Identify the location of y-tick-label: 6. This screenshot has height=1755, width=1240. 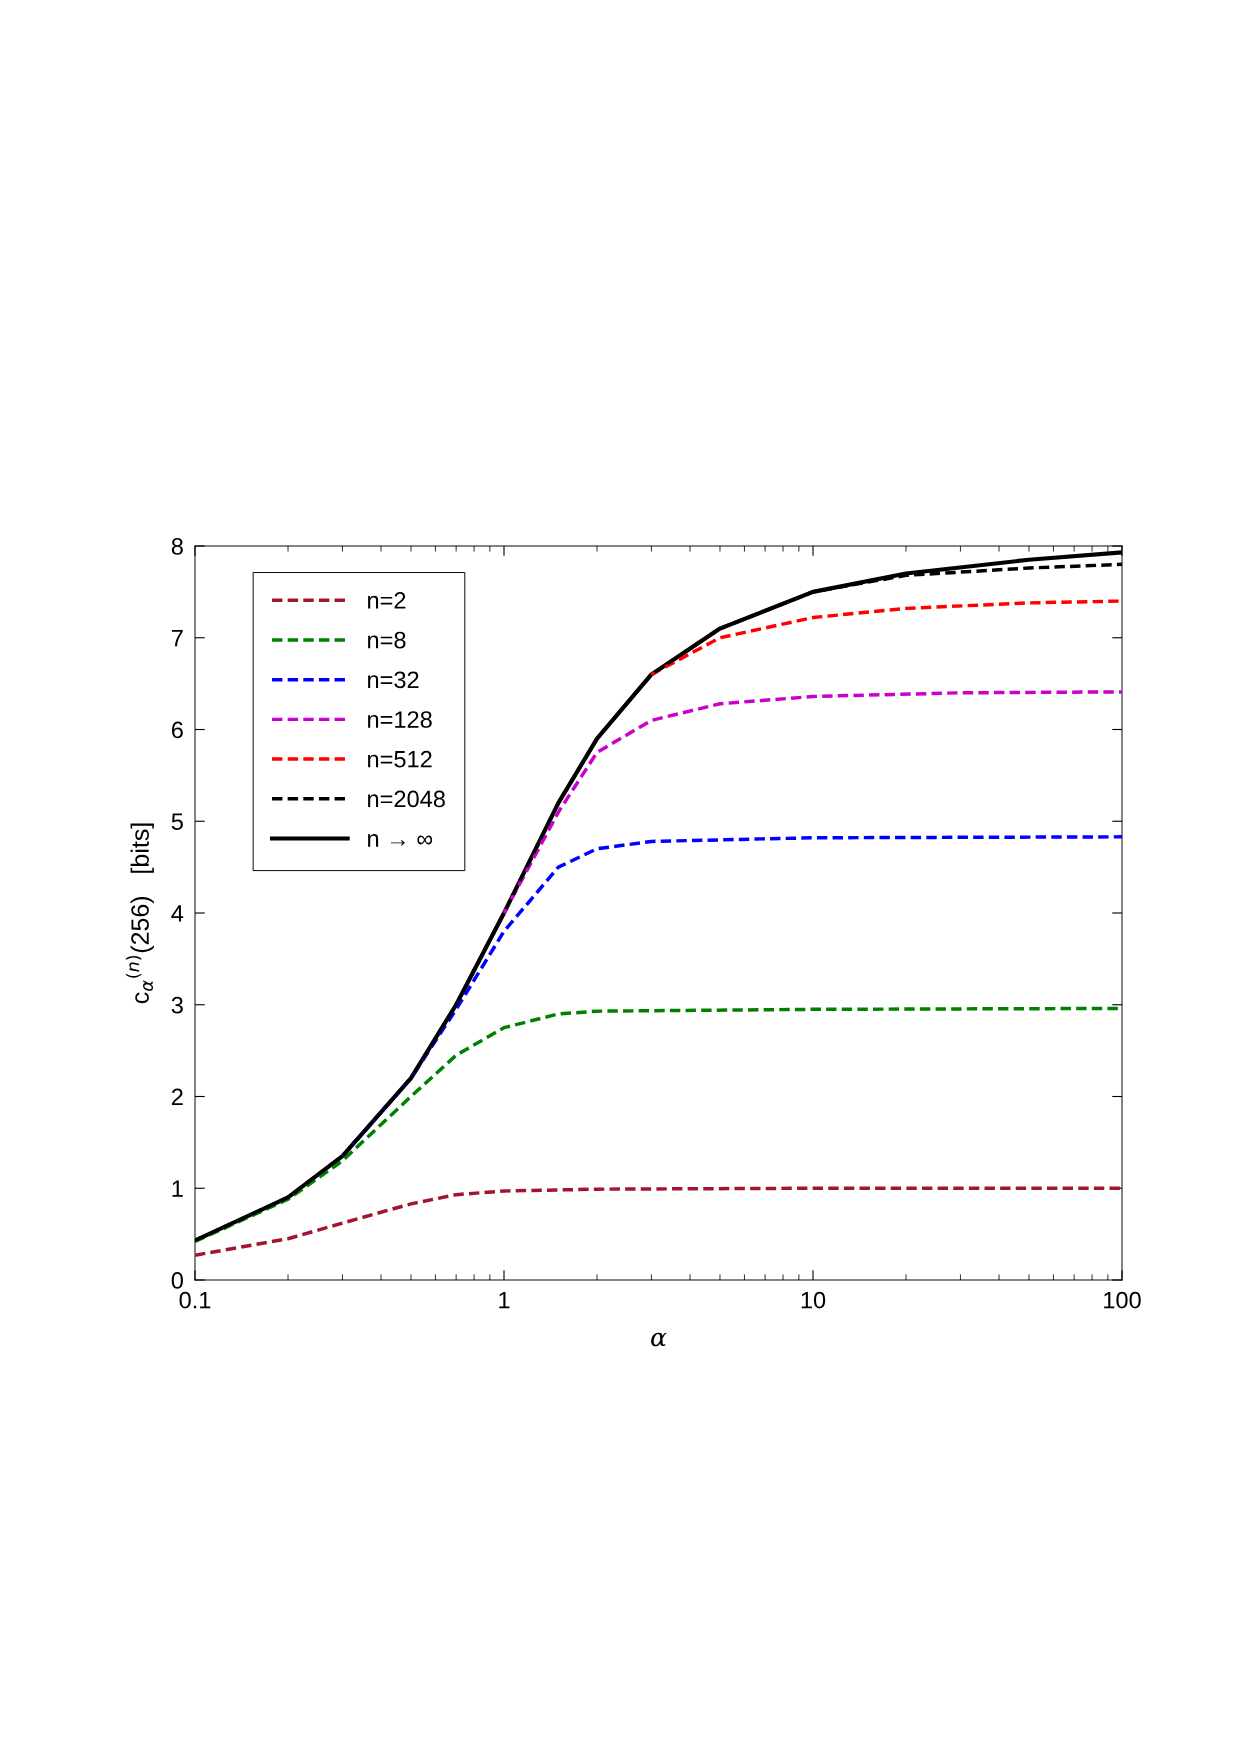
(177, 730).